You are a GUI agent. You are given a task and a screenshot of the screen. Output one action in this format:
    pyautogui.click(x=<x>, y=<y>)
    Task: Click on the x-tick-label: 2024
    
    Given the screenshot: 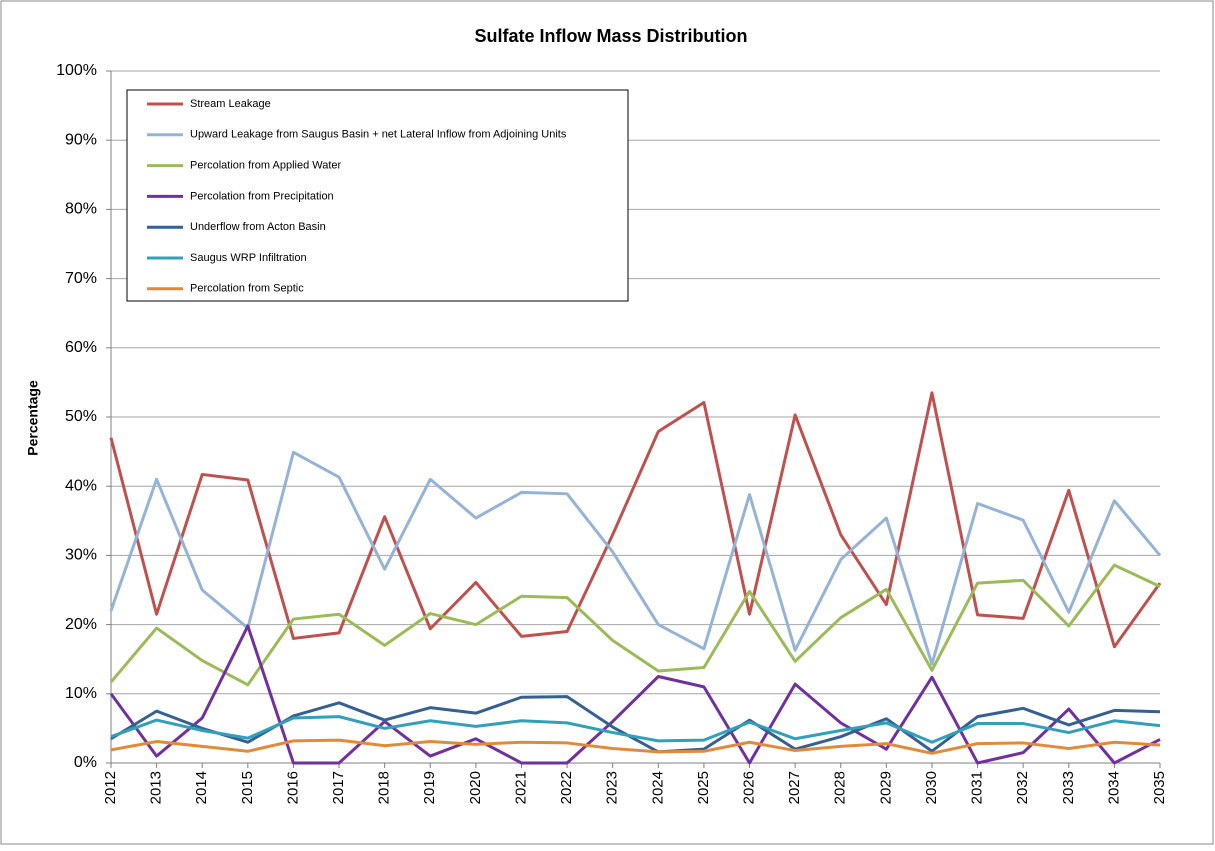 What is the action you would take?
    pyautogui.click(x=657, y=787)
    